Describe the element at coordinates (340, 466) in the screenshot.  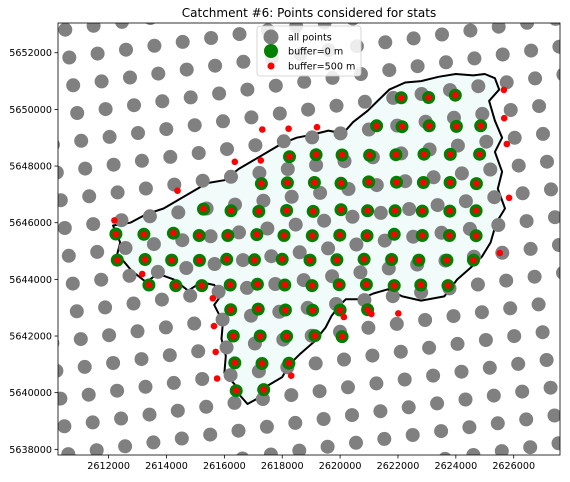
I see `x-tick-label: 2620000` at that location.